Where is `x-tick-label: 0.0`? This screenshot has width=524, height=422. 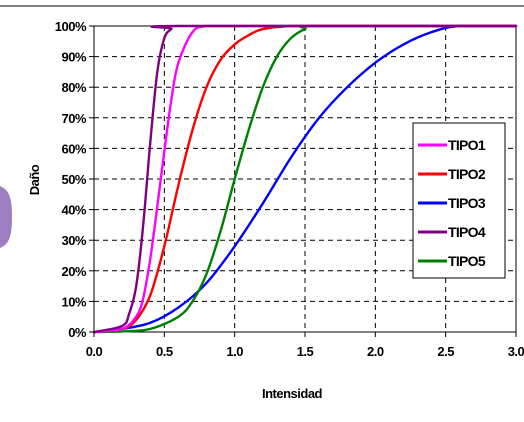 x-tick-label: 0.0 is located at coordinates (94, 351).